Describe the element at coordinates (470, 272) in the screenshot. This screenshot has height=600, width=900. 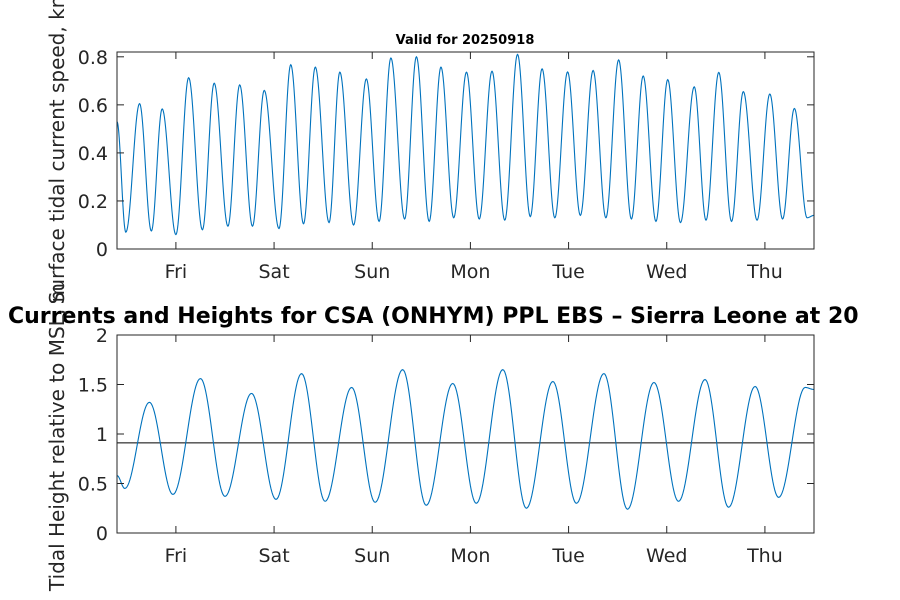
I see `current-xtick-label: Mon` at that location.